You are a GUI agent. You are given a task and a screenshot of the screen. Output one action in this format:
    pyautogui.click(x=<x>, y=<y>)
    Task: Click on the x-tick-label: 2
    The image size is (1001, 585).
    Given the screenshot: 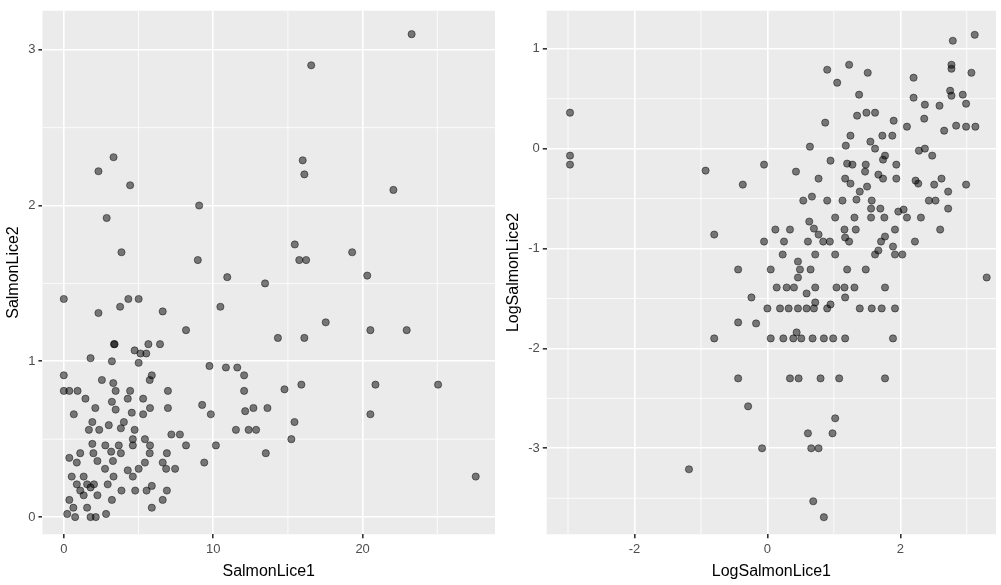 What is the action you would take?
    pyautogui.click(x=900, y=548)
    